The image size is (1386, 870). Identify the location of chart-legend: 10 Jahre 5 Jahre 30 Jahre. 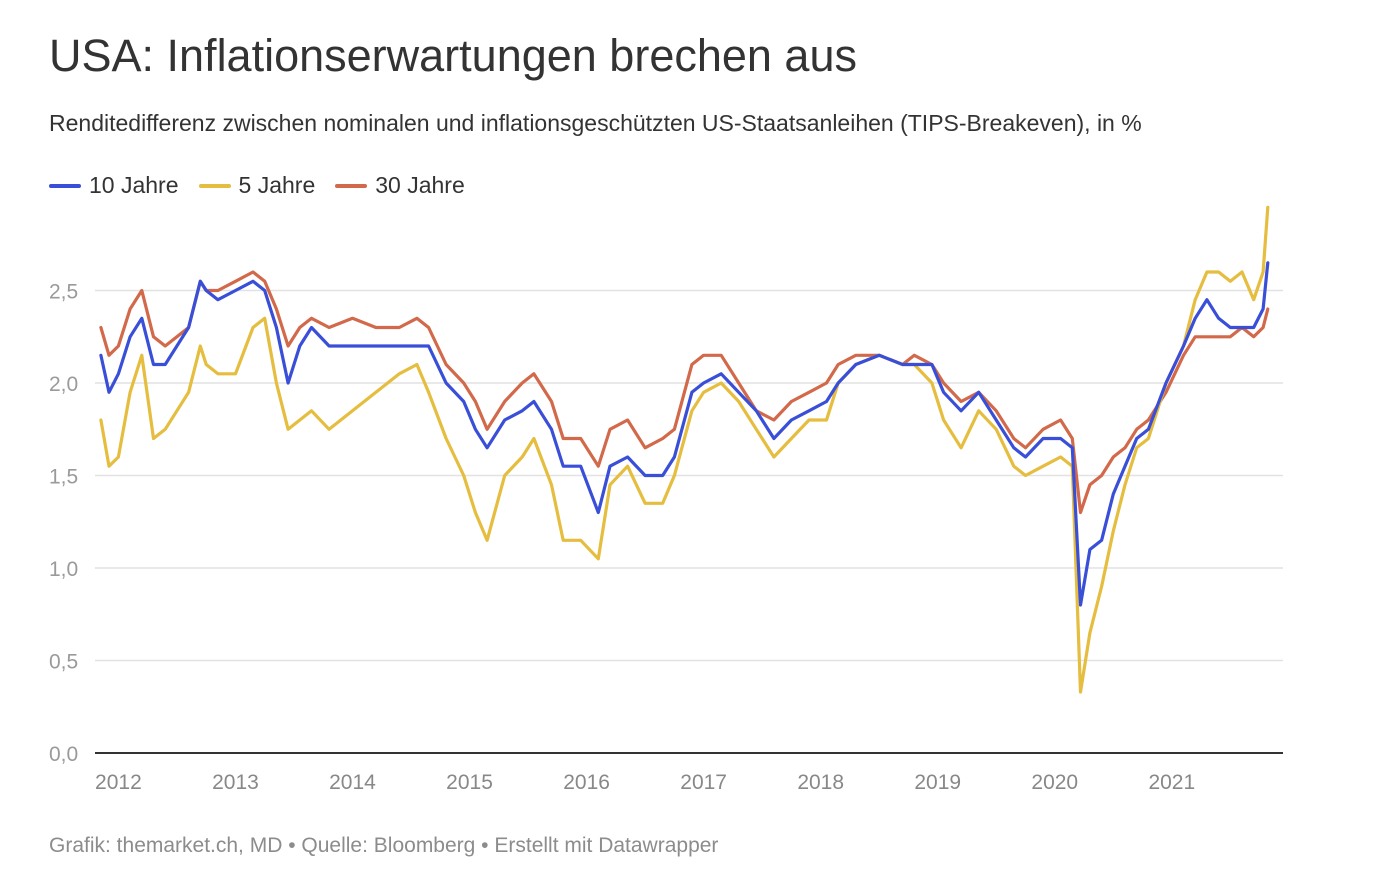
(267, 185).